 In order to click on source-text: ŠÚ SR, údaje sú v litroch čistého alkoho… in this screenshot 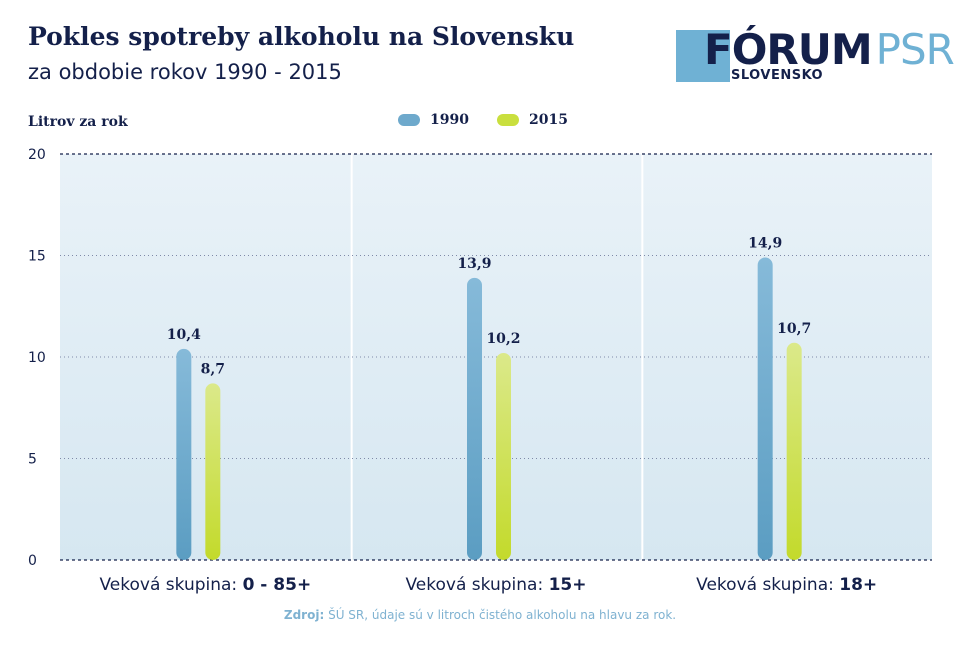, I will do `click(500, 615)`.